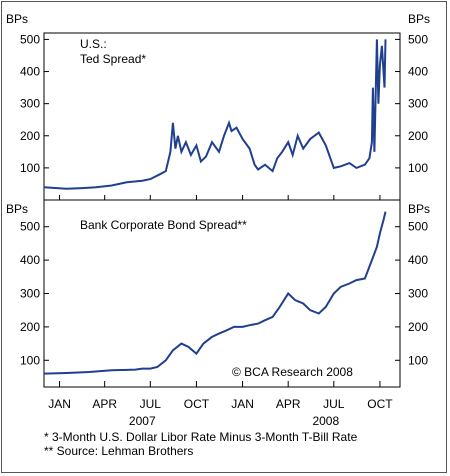  I want to click on bond-left-tick-label-300: 300, so click(30, 294).